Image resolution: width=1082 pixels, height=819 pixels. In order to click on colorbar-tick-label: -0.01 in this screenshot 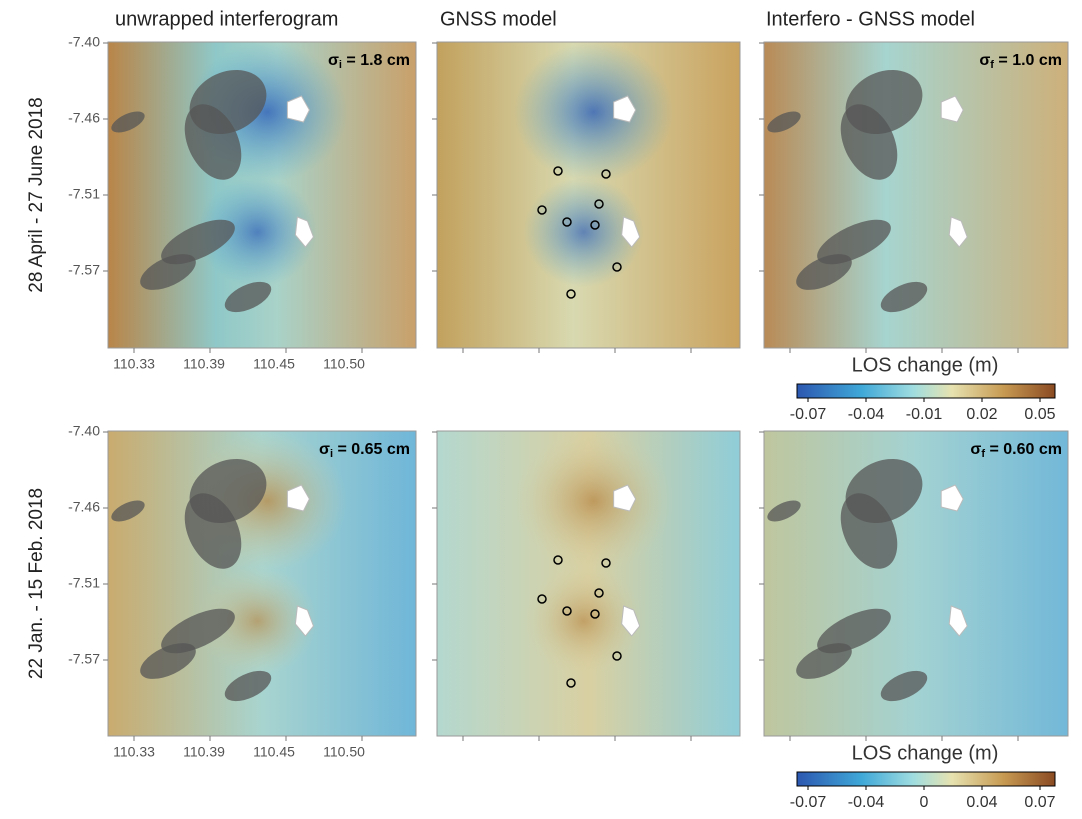, I will do `click(924, 414)`.